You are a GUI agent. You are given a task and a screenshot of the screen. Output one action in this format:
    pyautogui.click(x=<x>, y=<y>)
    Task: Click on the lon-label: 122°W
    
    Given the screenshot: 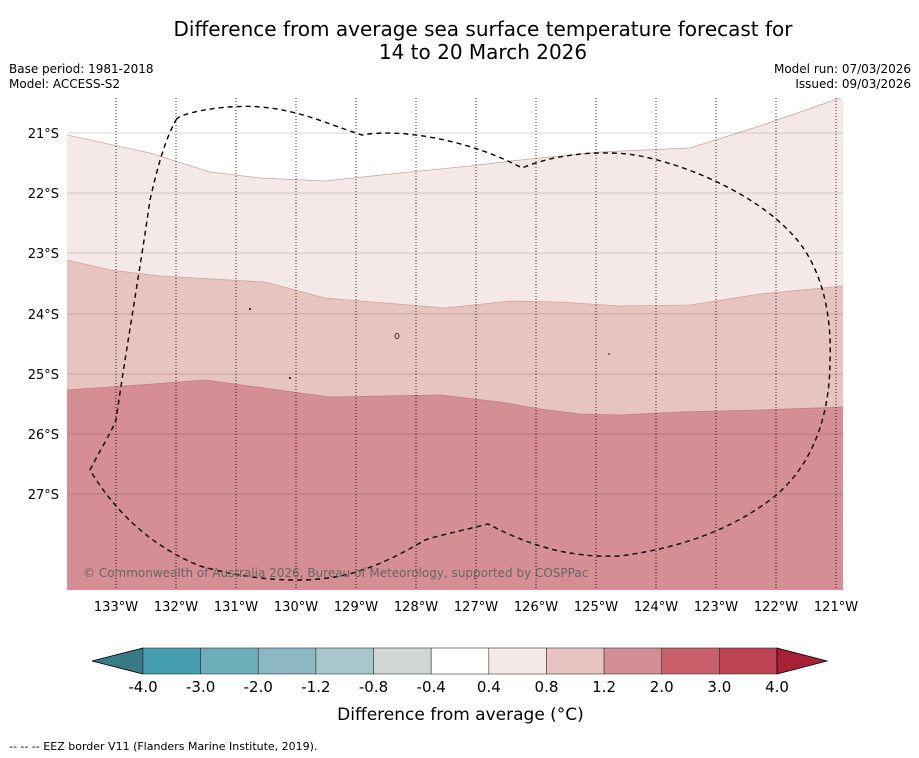 What is the action you would take?
    pyautogui.click(x=776, y=607)
    